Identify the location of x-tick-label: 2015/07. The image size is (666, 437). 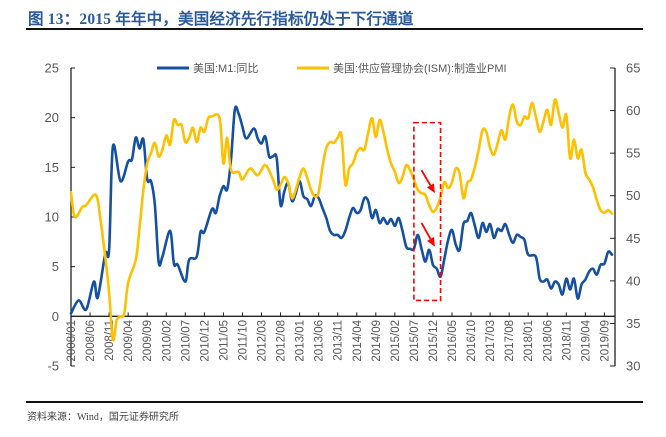
(415, 341).